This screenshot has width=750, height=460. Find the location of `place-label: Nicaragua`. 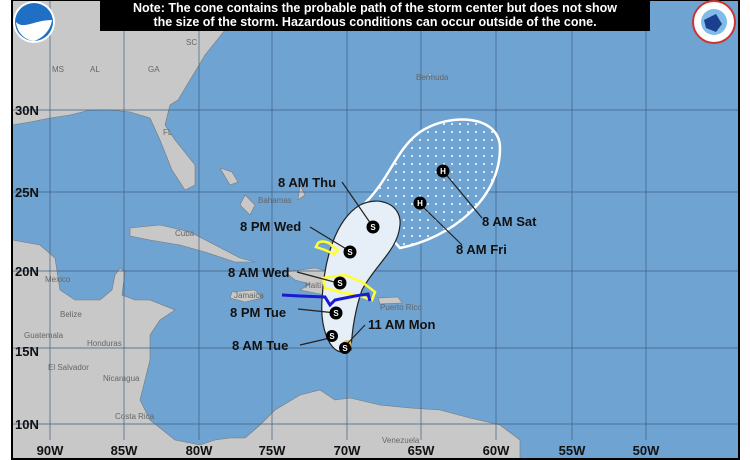

place-label: Nicaragua is located at coordinates (121, 378).